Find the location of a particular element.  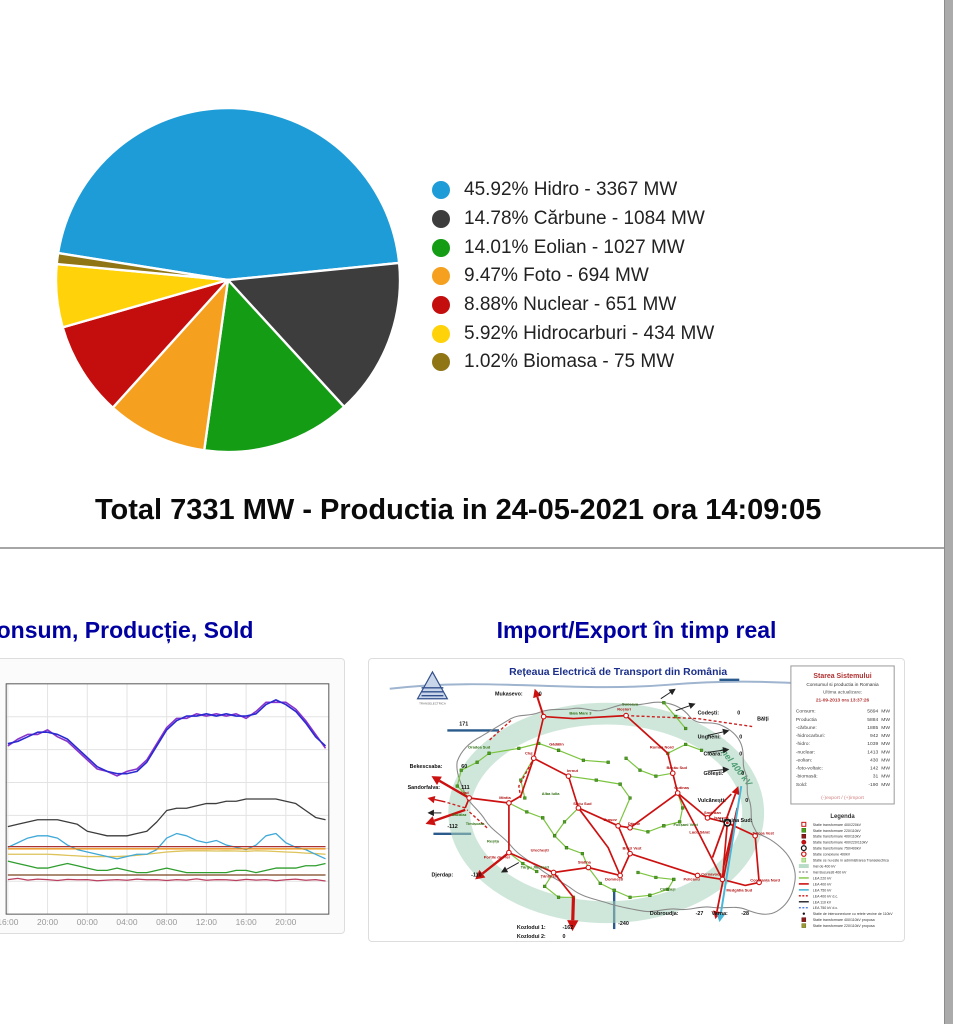

series-green-wavy is located at coordinates (166, 867).